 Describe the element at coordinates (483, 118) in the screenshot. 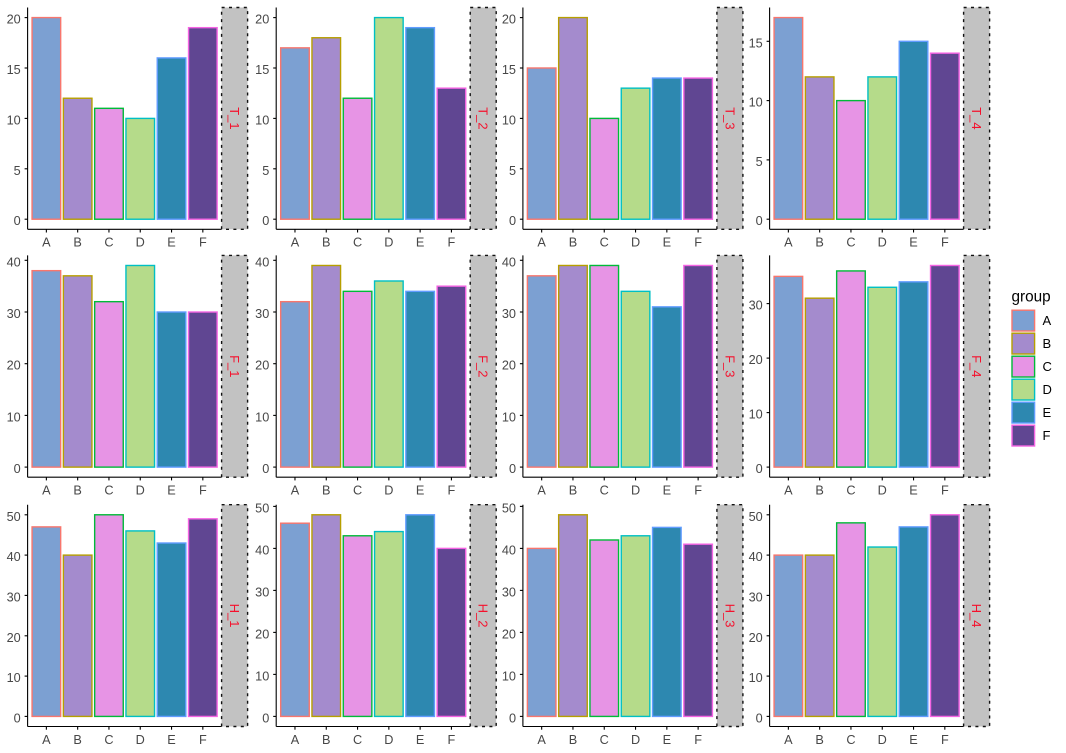

I see `svg-text: T_2` at that location.